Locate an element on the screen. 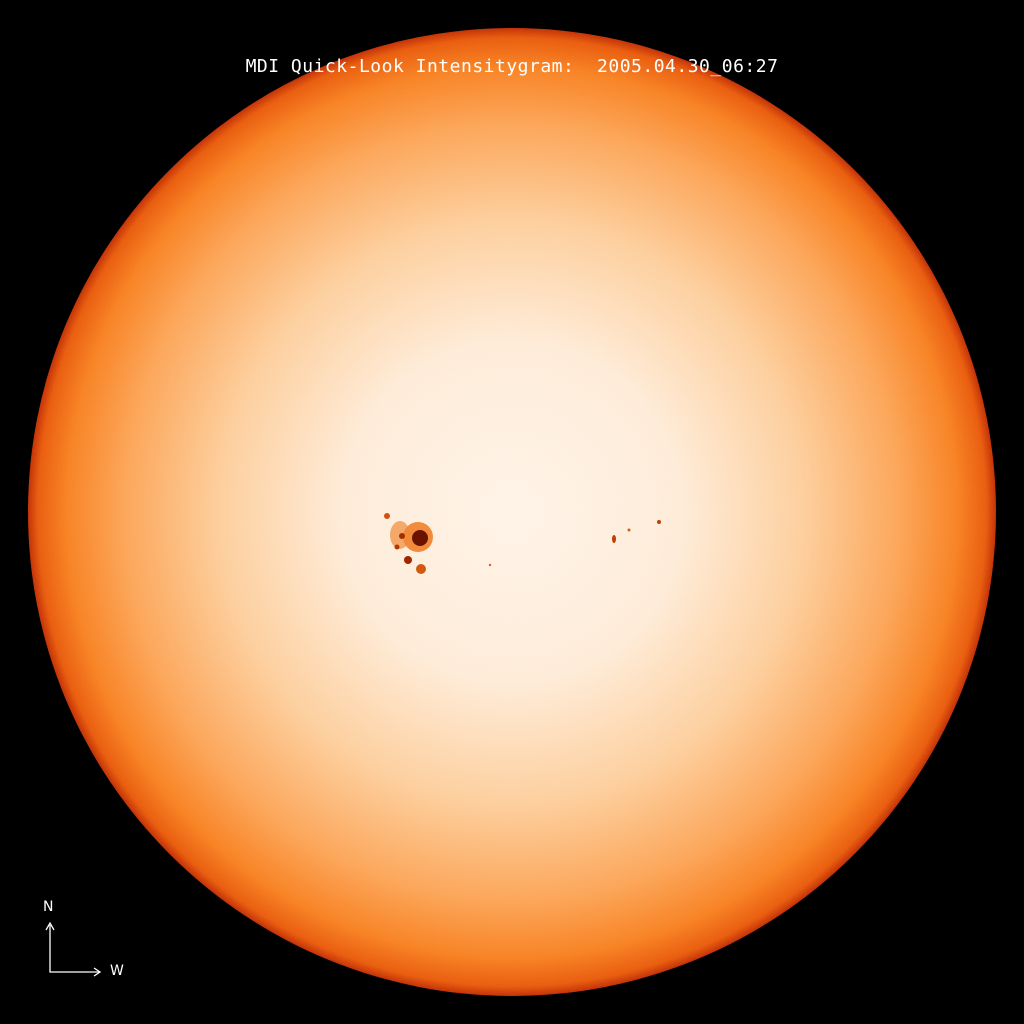  sunspot-group is located at coordinates (408, 543).